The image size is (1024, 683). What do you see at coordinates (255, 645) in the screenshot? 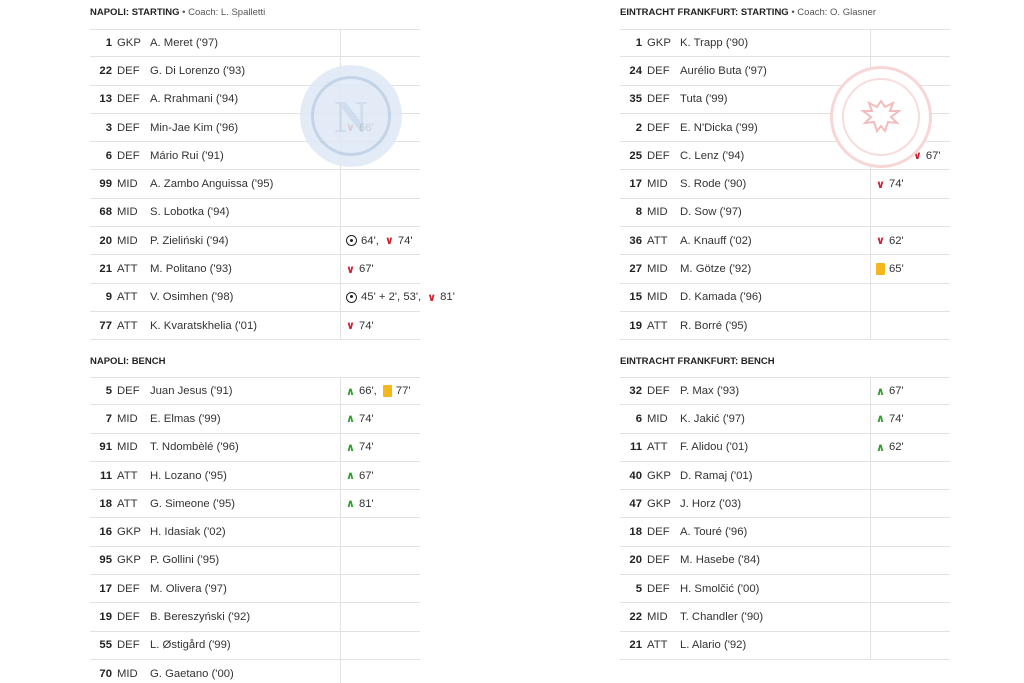
I see `player-row: 55 DEF L. Østigård ('99)` at bounding box center [255, 645].